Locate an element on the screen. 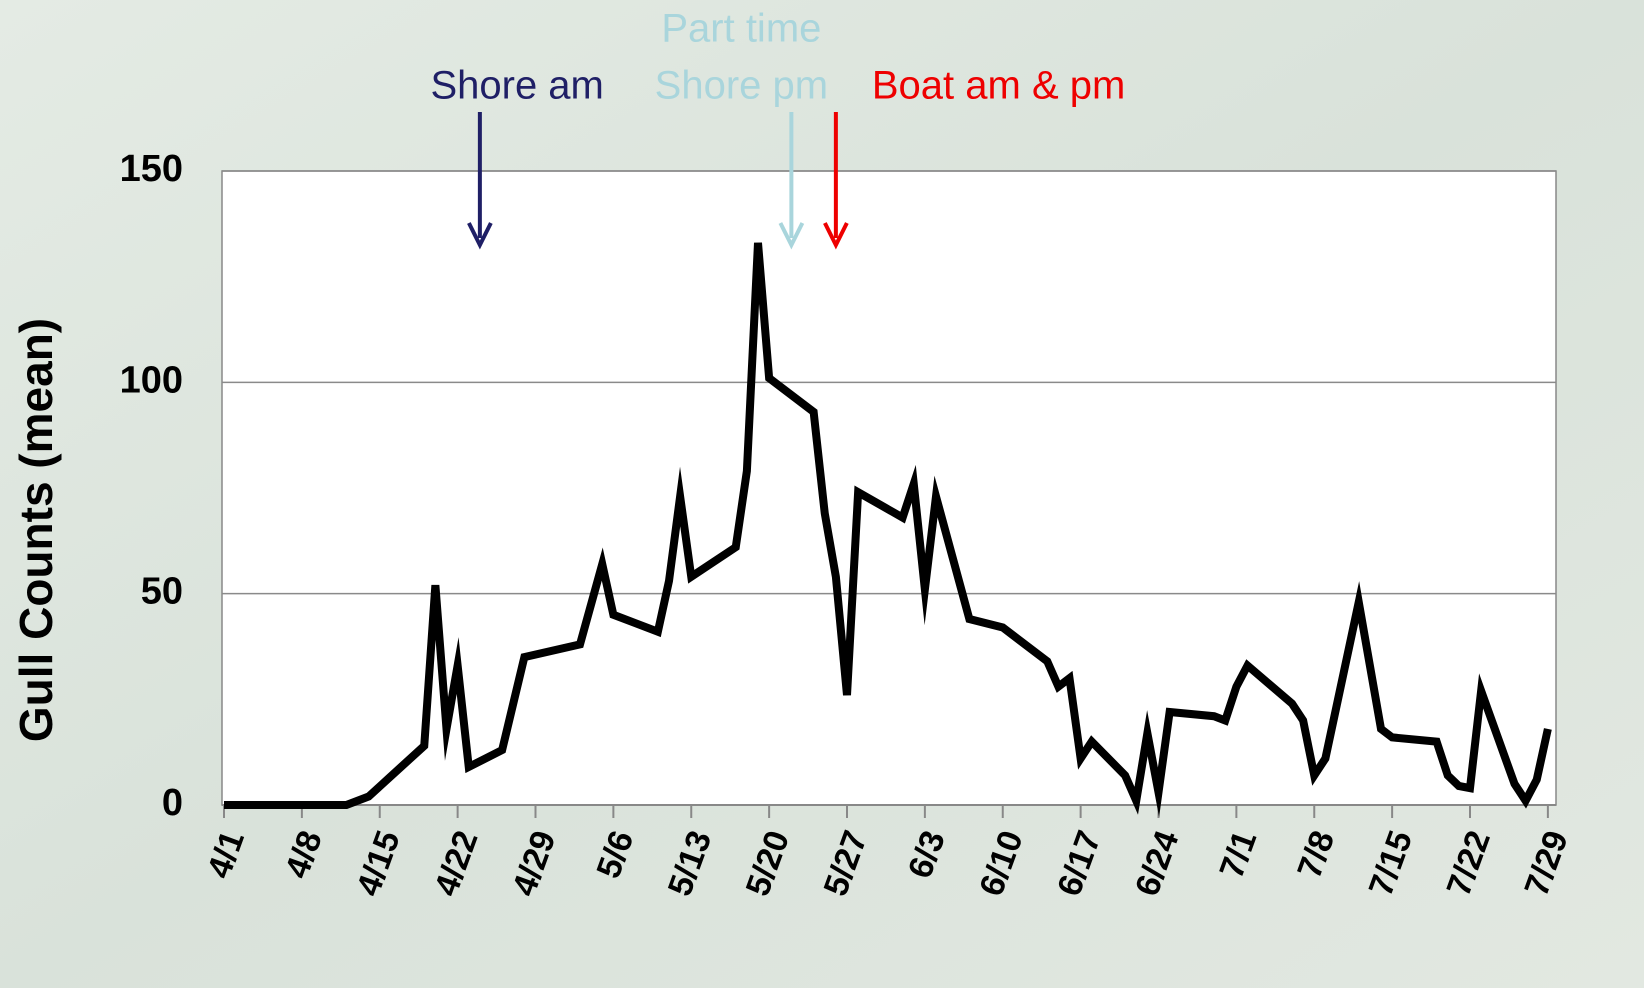  annotation-text: Shore pm is located at coordinates (741, 86).